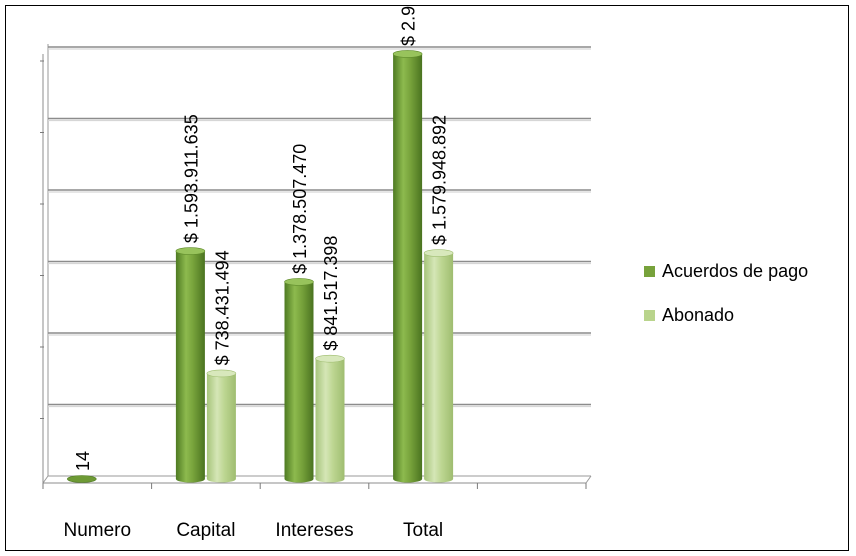 The height and width of the screenshot is (556, 856). Describe the element at coordinates (222, 307) in the screenshot. I see `value-label-capital-abonado: $ 738.431.494` at that location.